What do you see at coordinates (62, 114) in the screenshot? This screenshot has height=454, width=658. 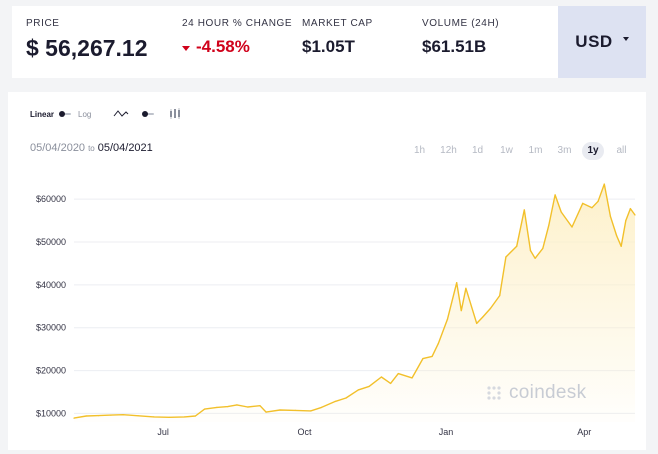 I see `toggle-knob` at bounding box center [62, 114].